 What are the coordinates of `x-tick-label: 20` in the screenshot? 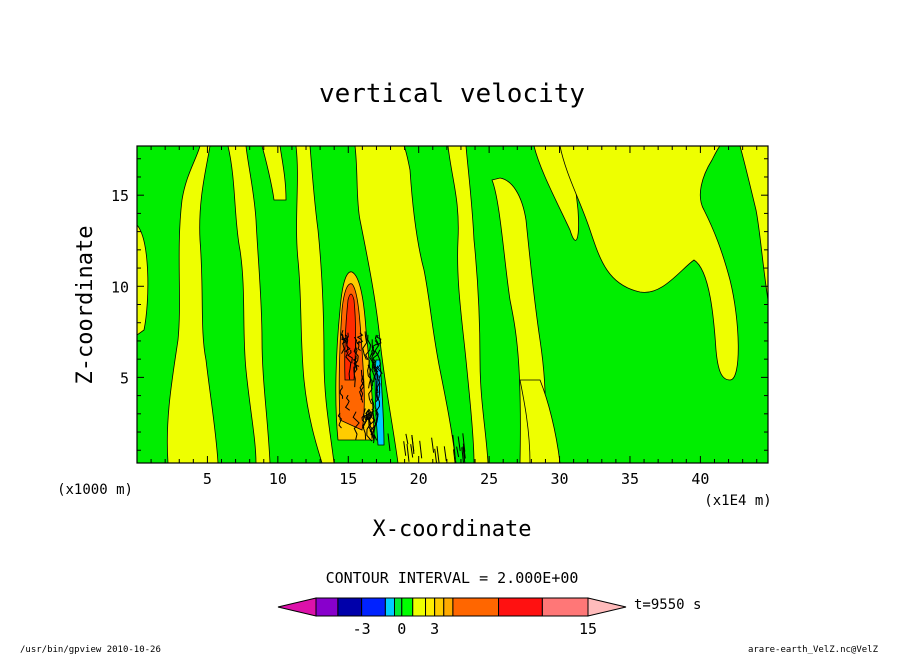 It's located at (419, 479).